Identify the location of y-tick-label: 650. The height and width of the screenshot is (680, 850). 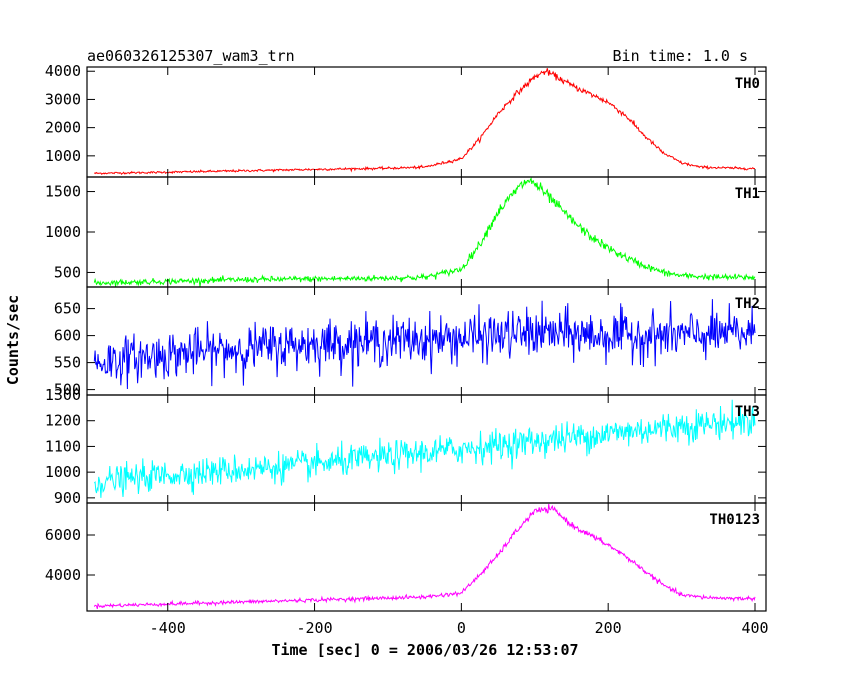
(67, 309).